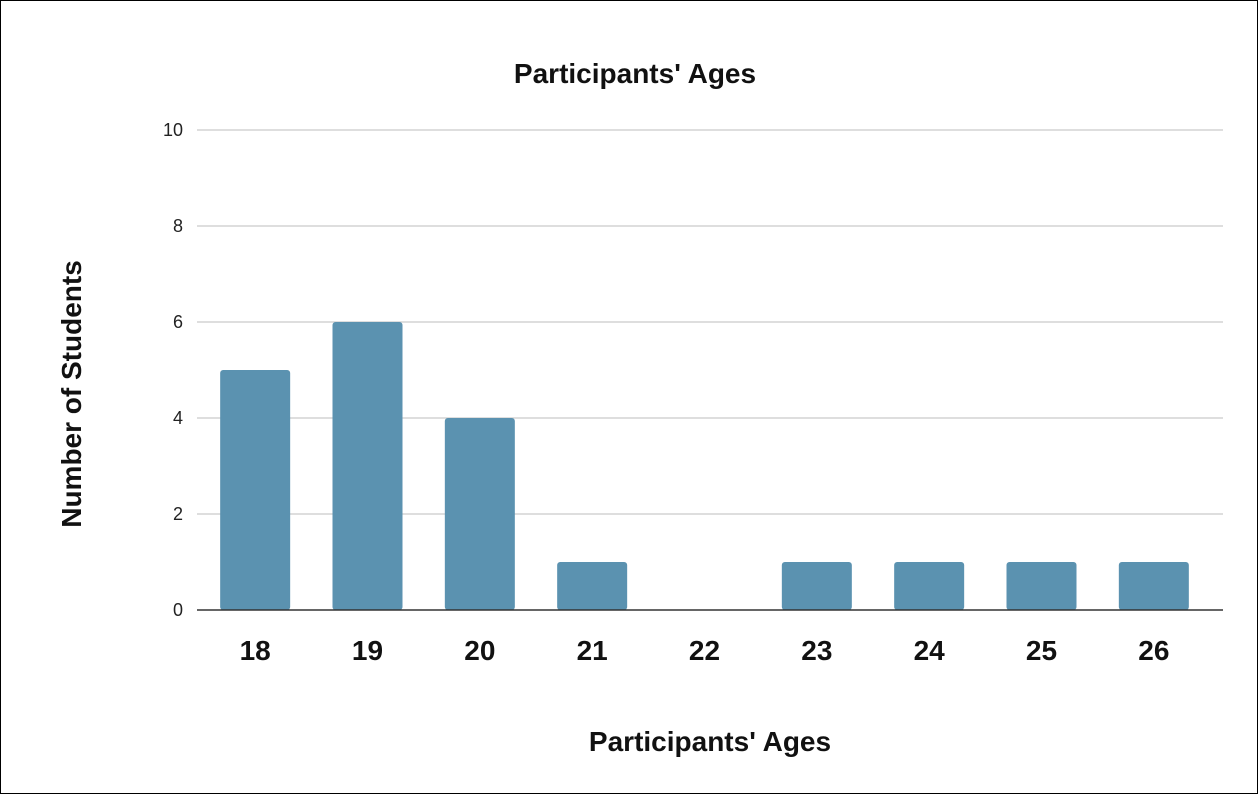 The image size is (1258, 794). I want to click on y-tick-label: 8, so click(178, 226).